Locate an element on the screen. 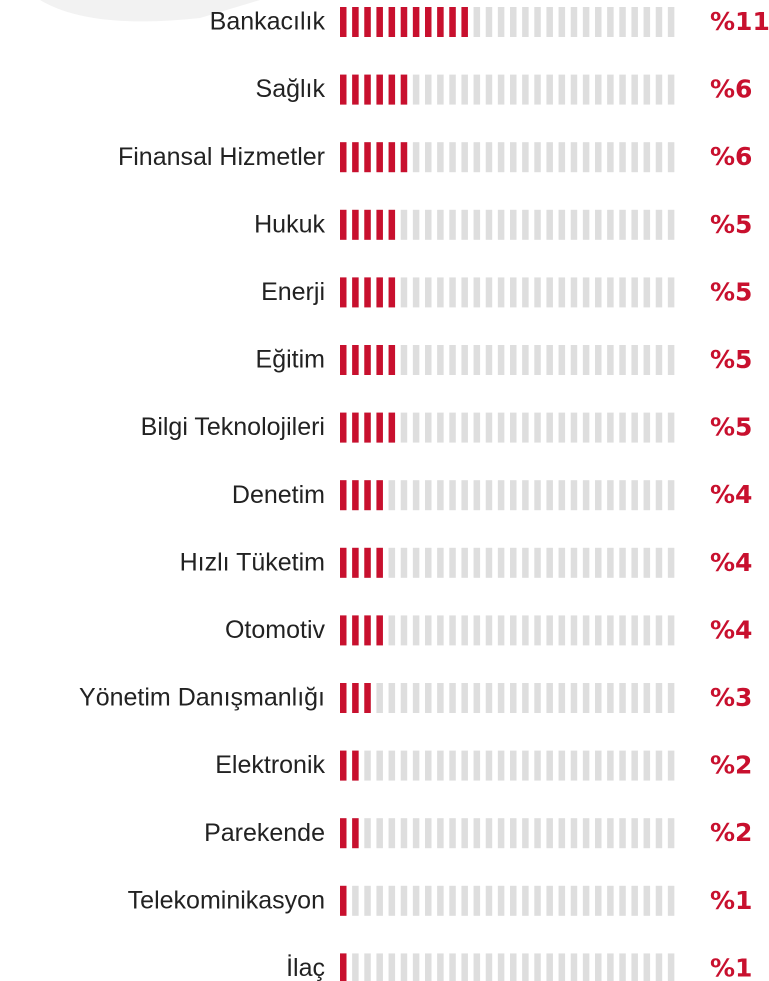 The width and height of the screenshot is (769, 981). value-label: %4 is located at coordinates (731, 562).